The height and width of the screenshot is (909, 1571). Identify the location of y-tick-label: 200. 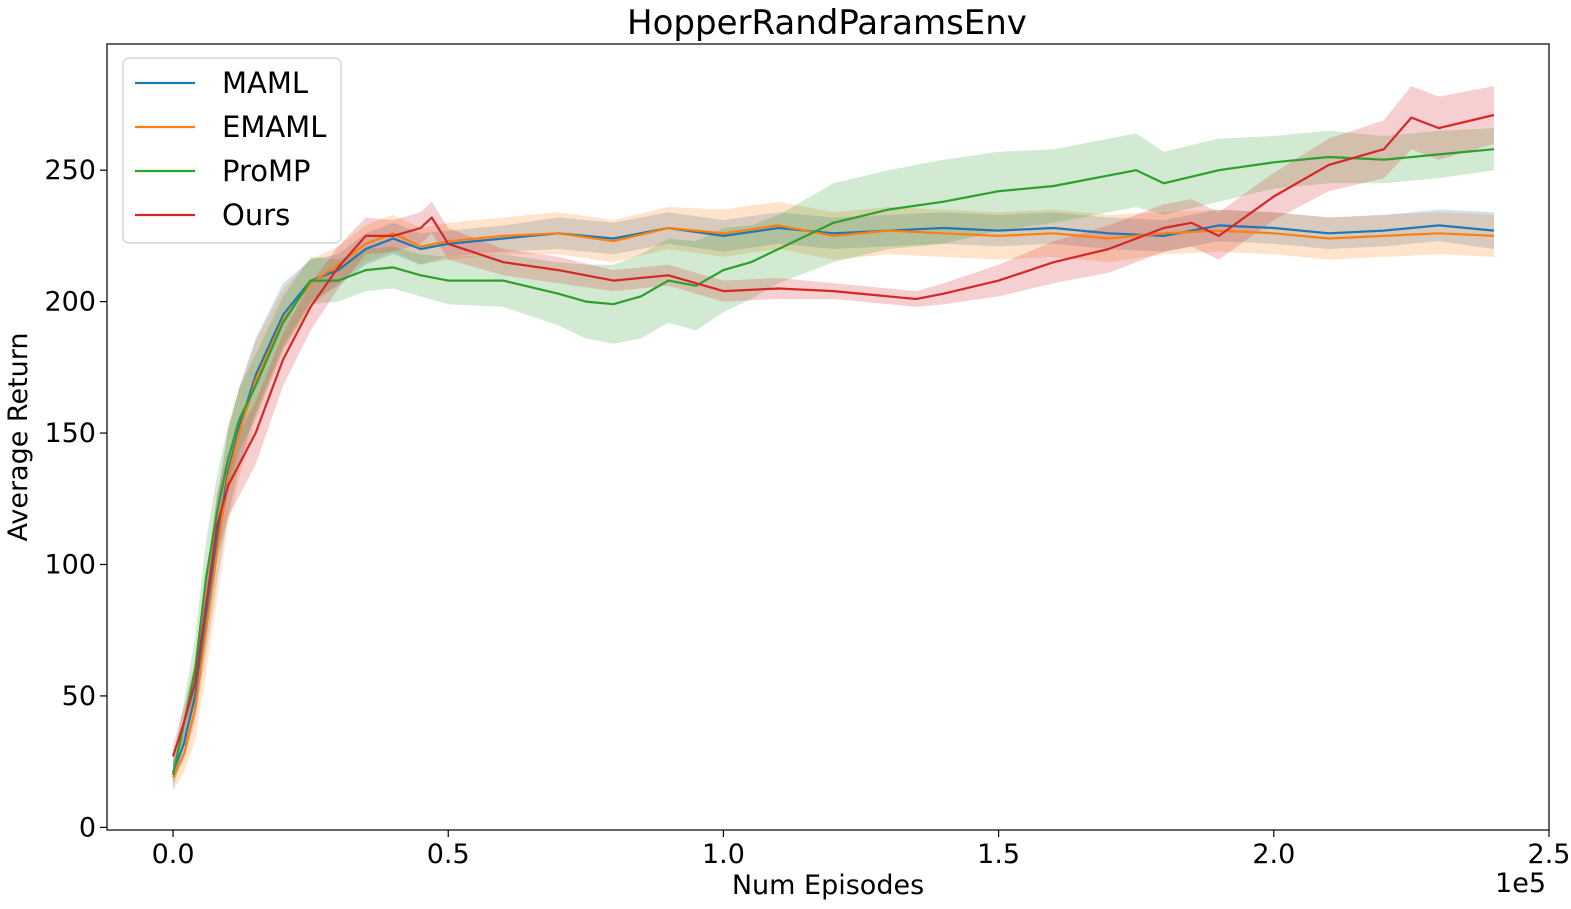
(70, 302).